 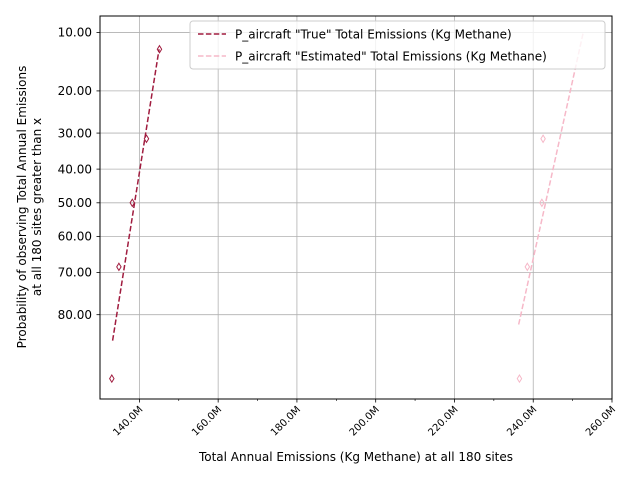 I want to click on y-axis-label-line-2: at all 180 sites greater than x, so click(x=37, y=207).